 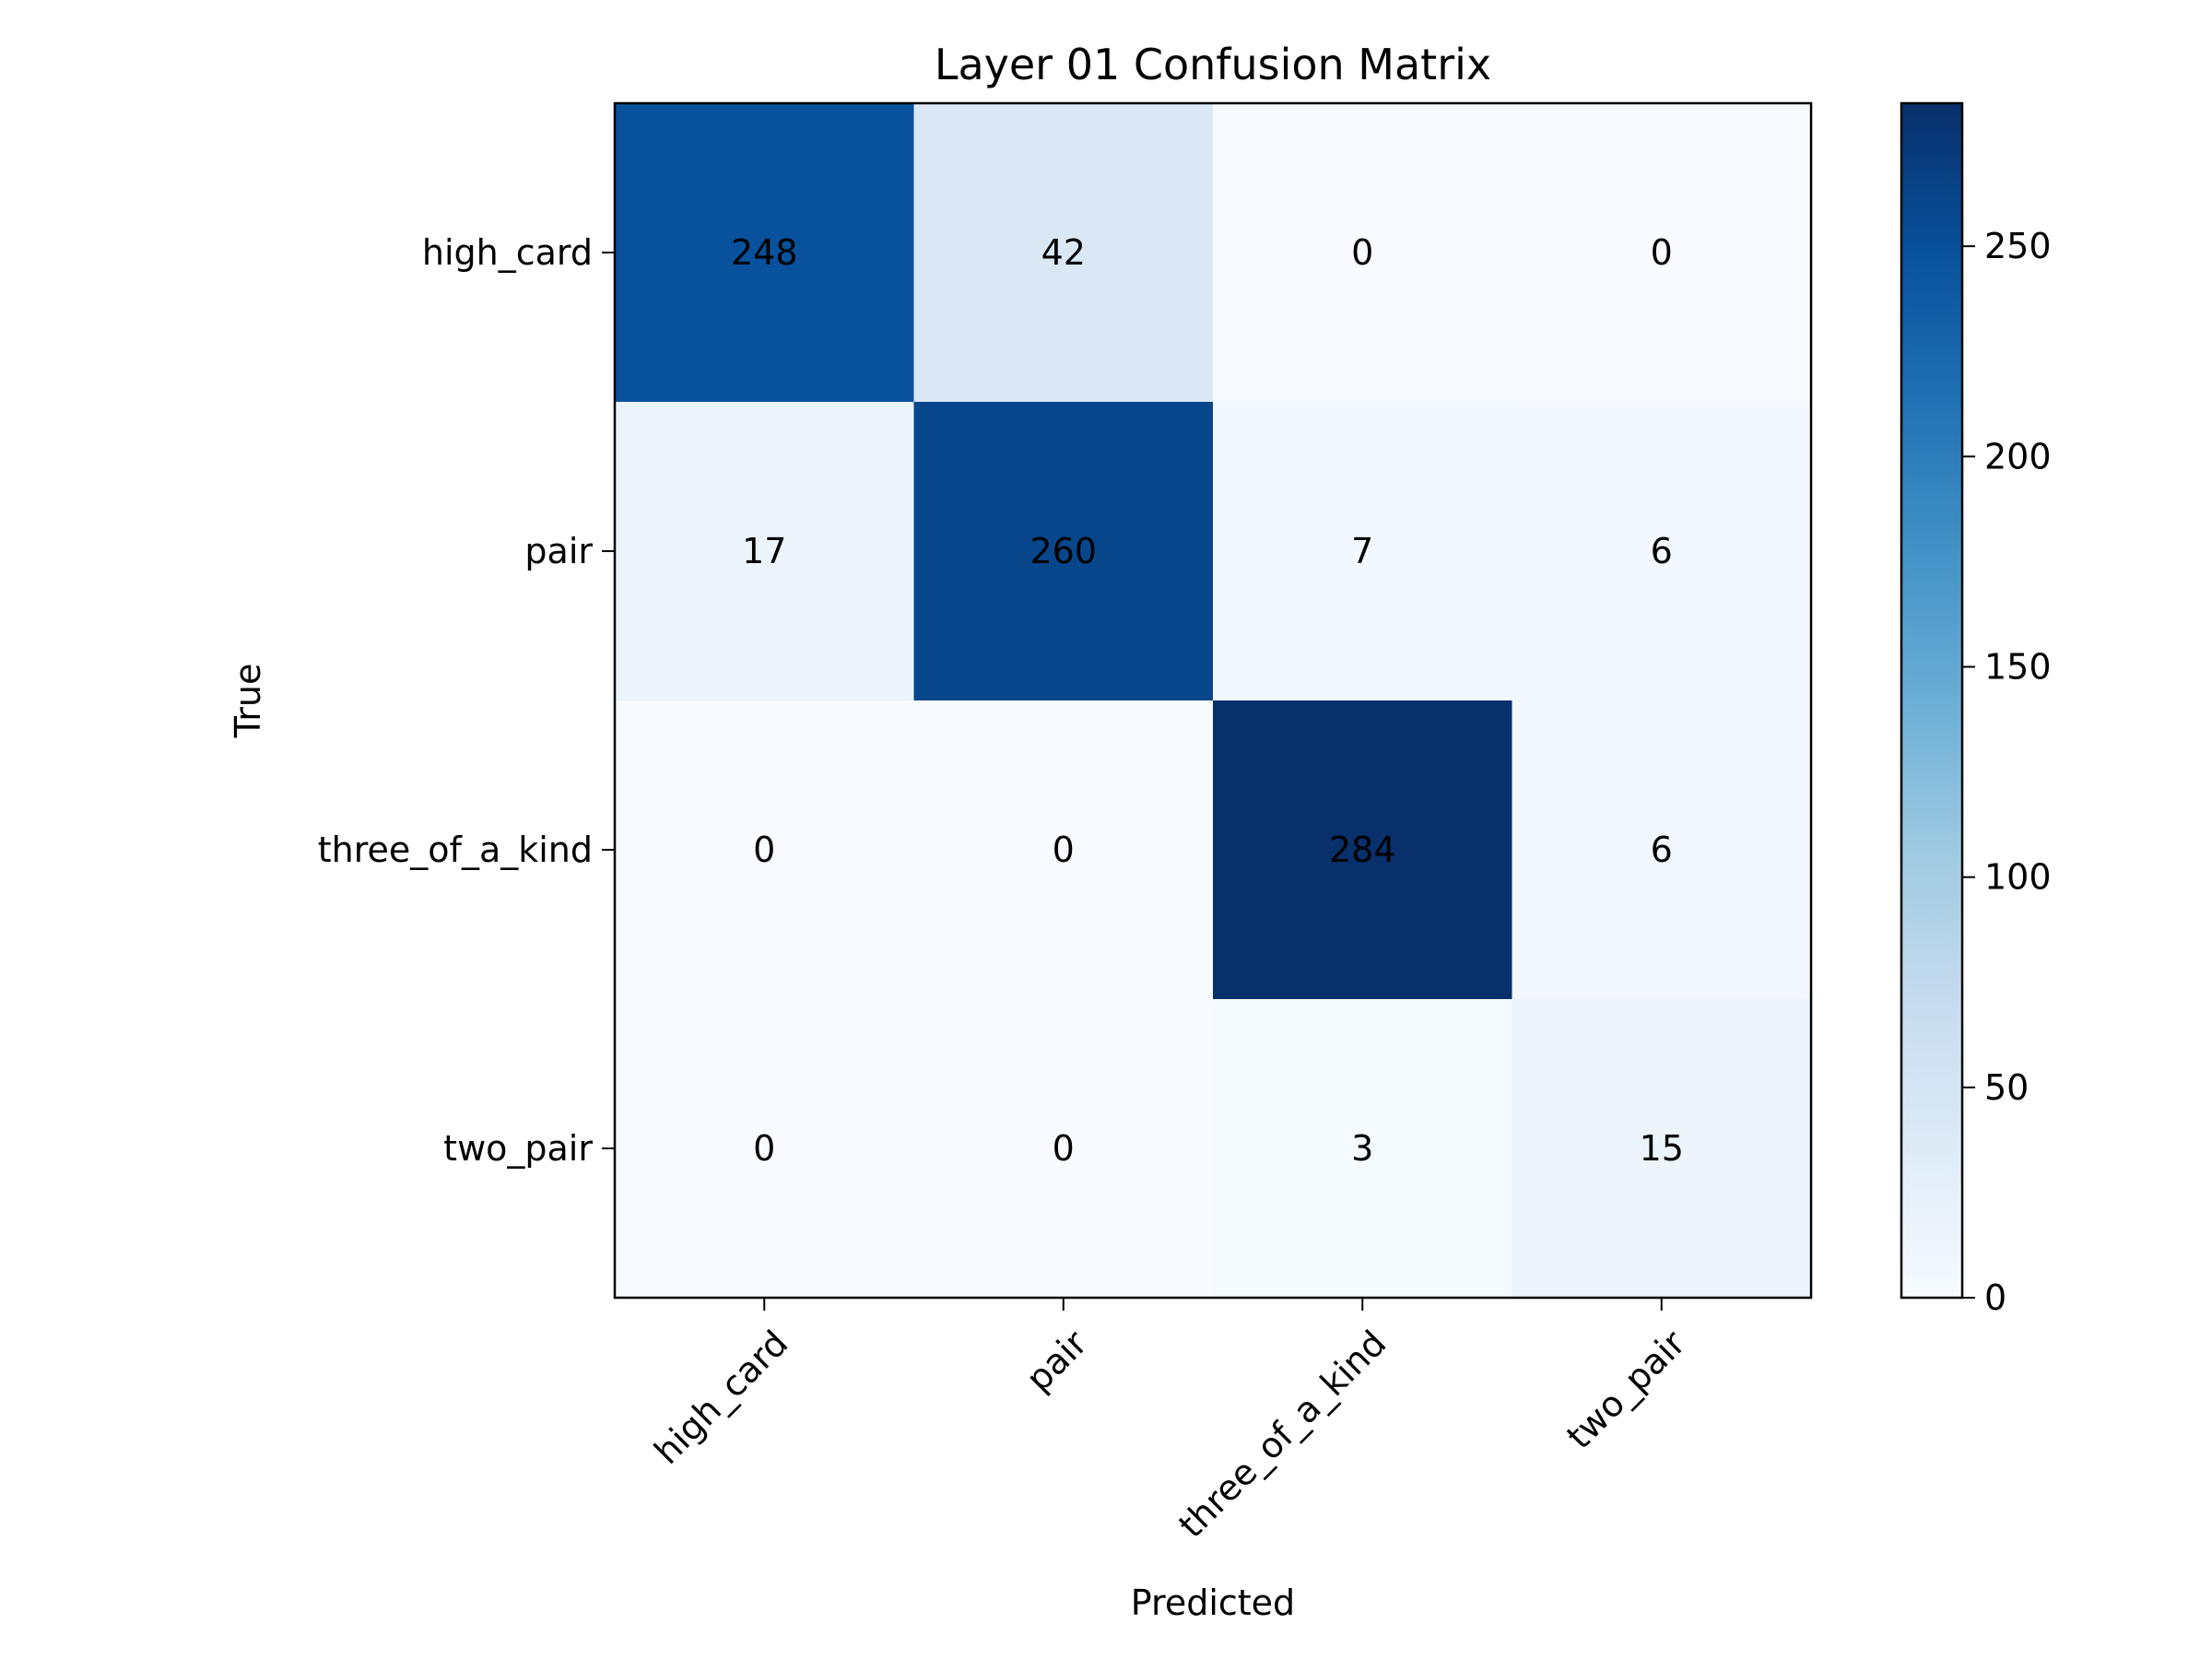 I want to click on colorbar-tick-label: 100, so click(x=2018, y=877).